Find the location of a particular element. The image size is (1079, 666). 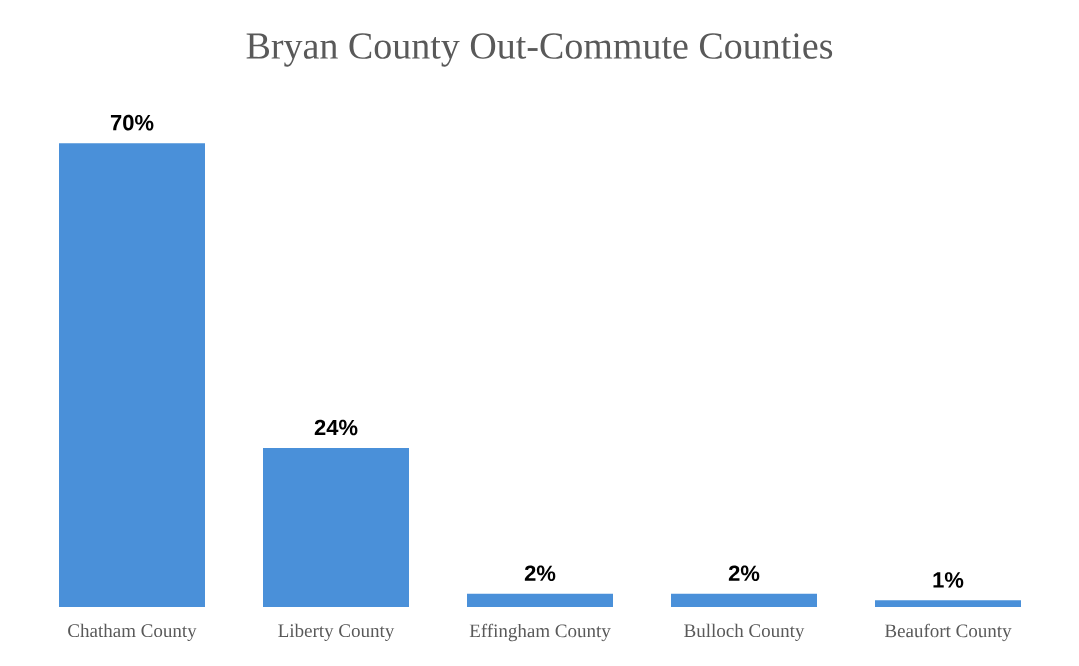

data-label: 24% is located at coordinates (336, 427).